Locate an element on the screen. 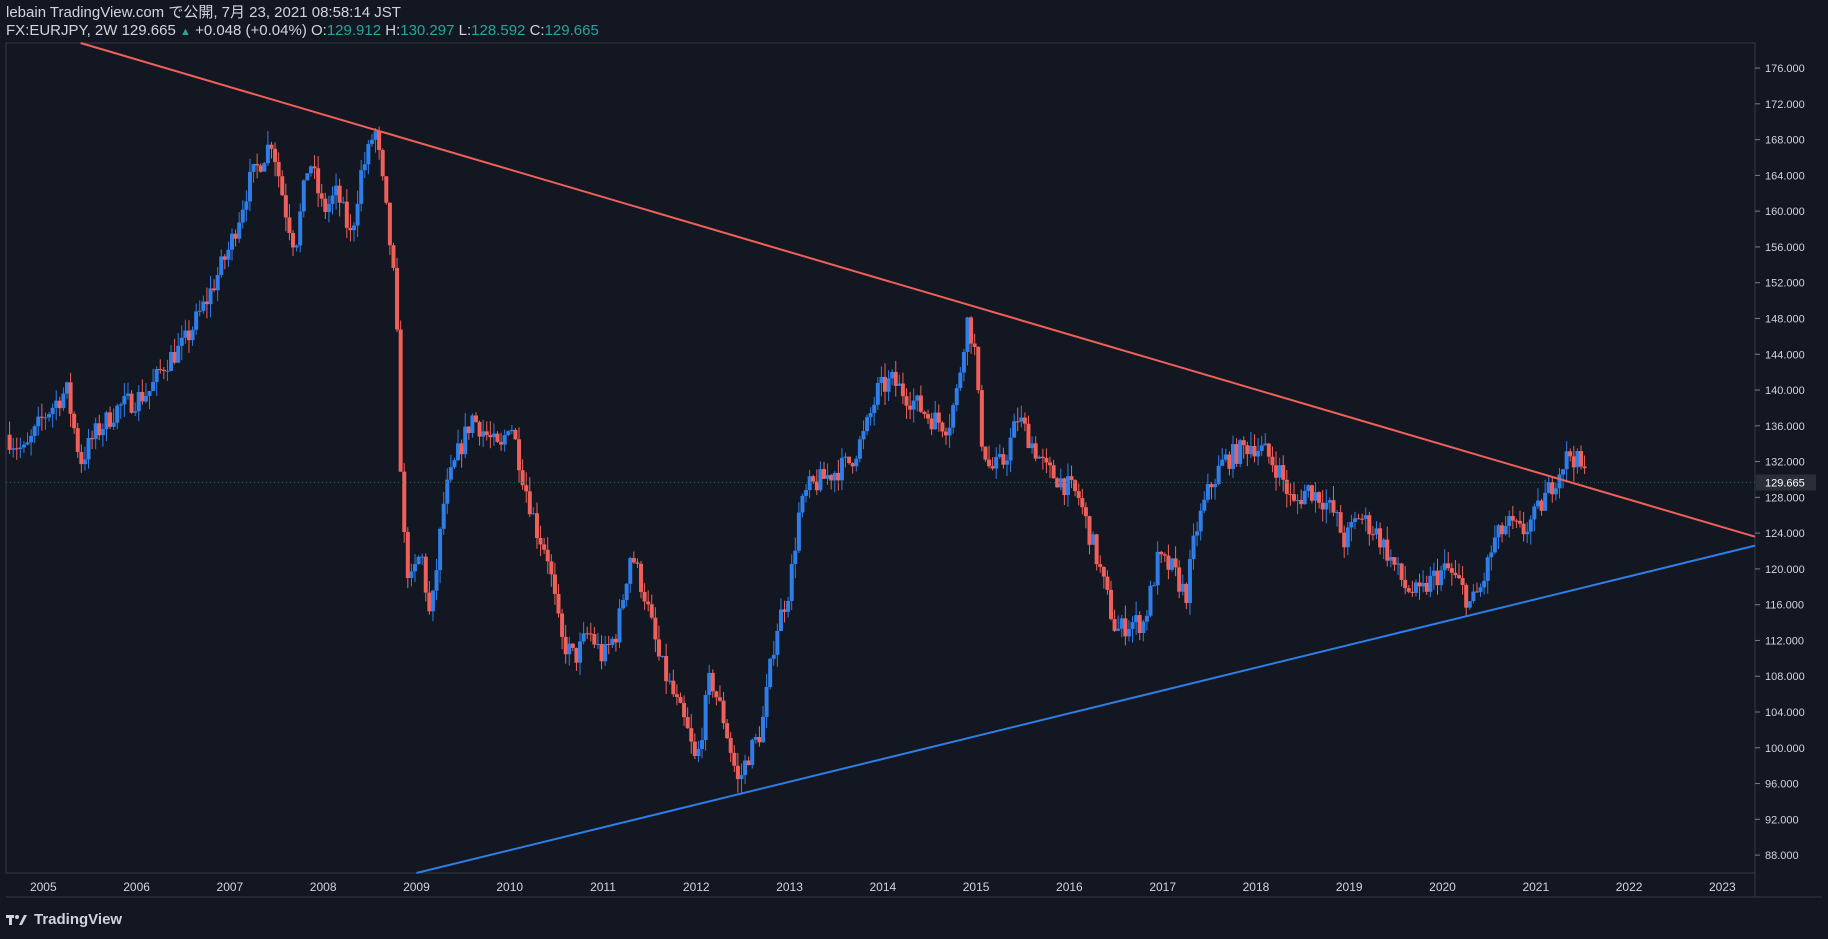 The image size is (1828, 939). x-tick-label: 2012 is located at coordinates (696, 887).